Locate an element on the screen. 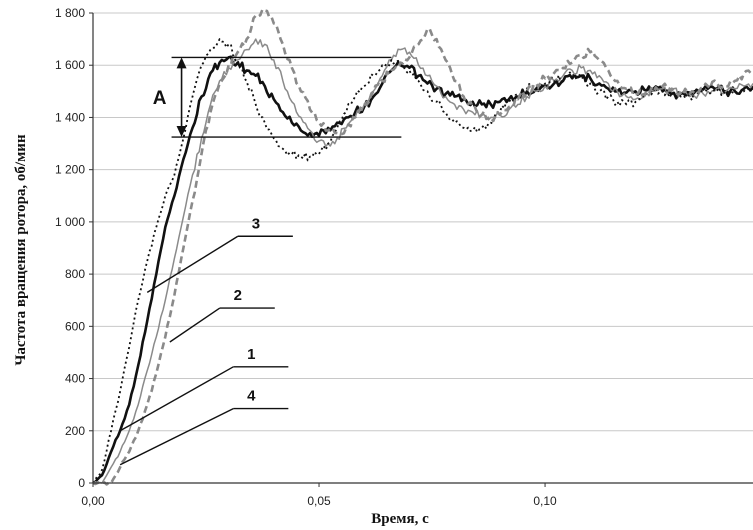  y-tick-label: 1 800 is located at coordinates (70, 13).